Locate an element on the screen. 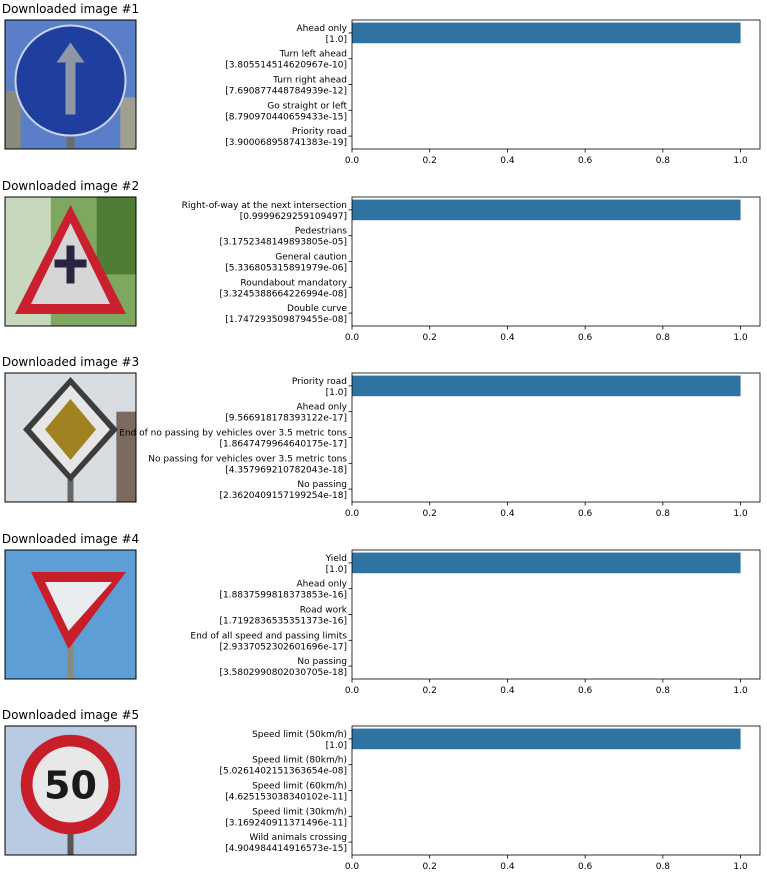  category-label: Priority road is located at coordinates (319, 382).